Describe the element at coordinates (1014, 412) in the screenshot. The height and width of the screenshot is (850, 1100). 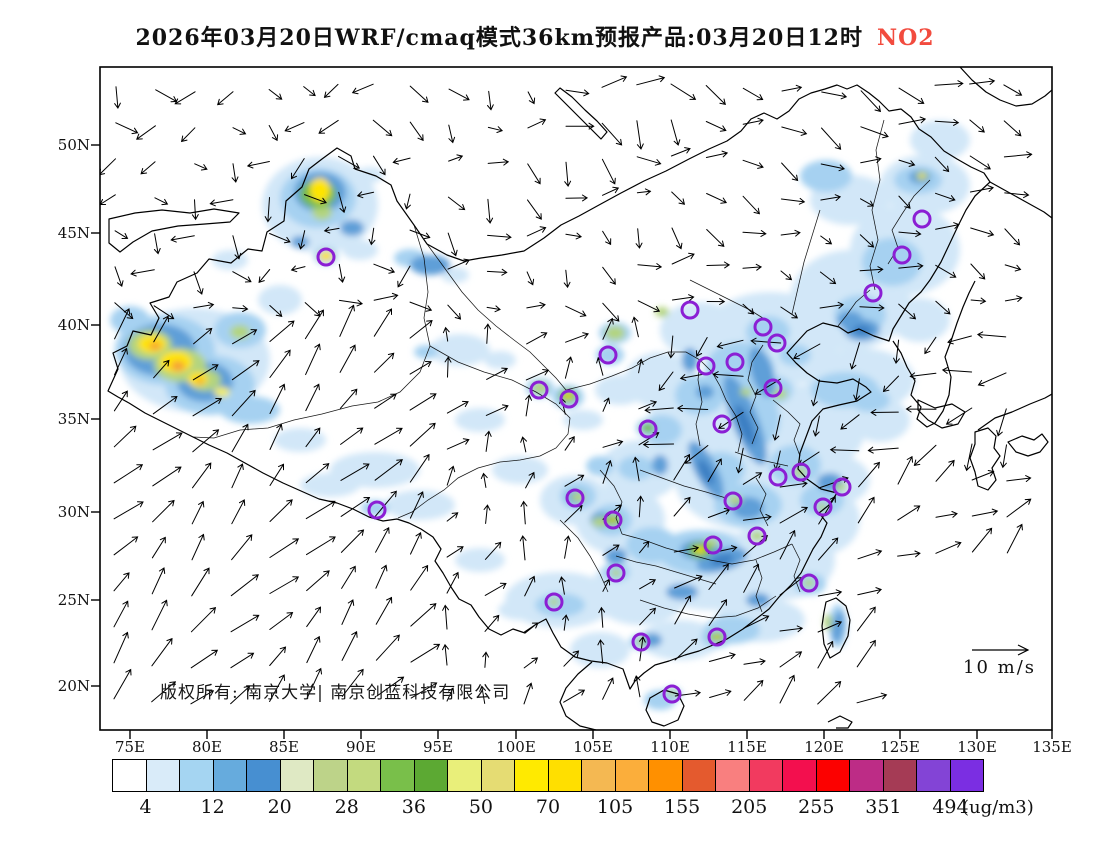
I see `japan-honshu` at that location.